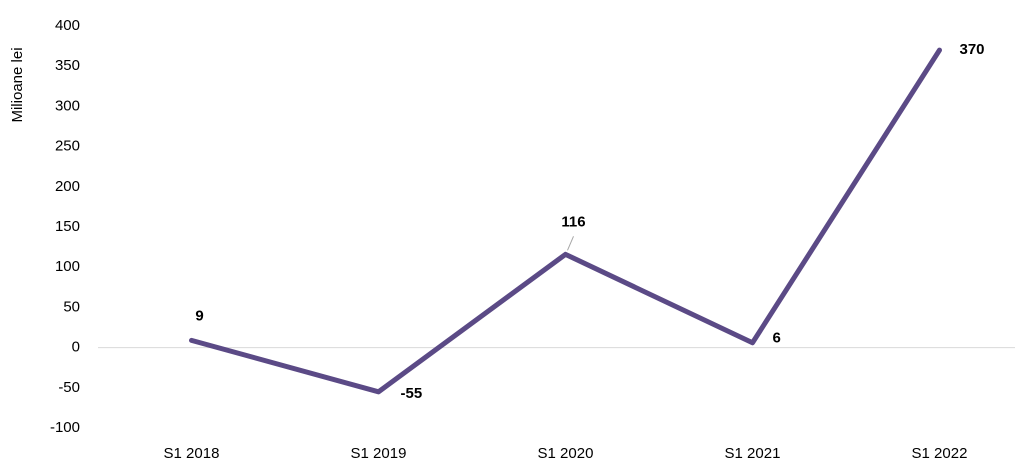  I want to click on y-tick-label: 400, so click(67, 25).